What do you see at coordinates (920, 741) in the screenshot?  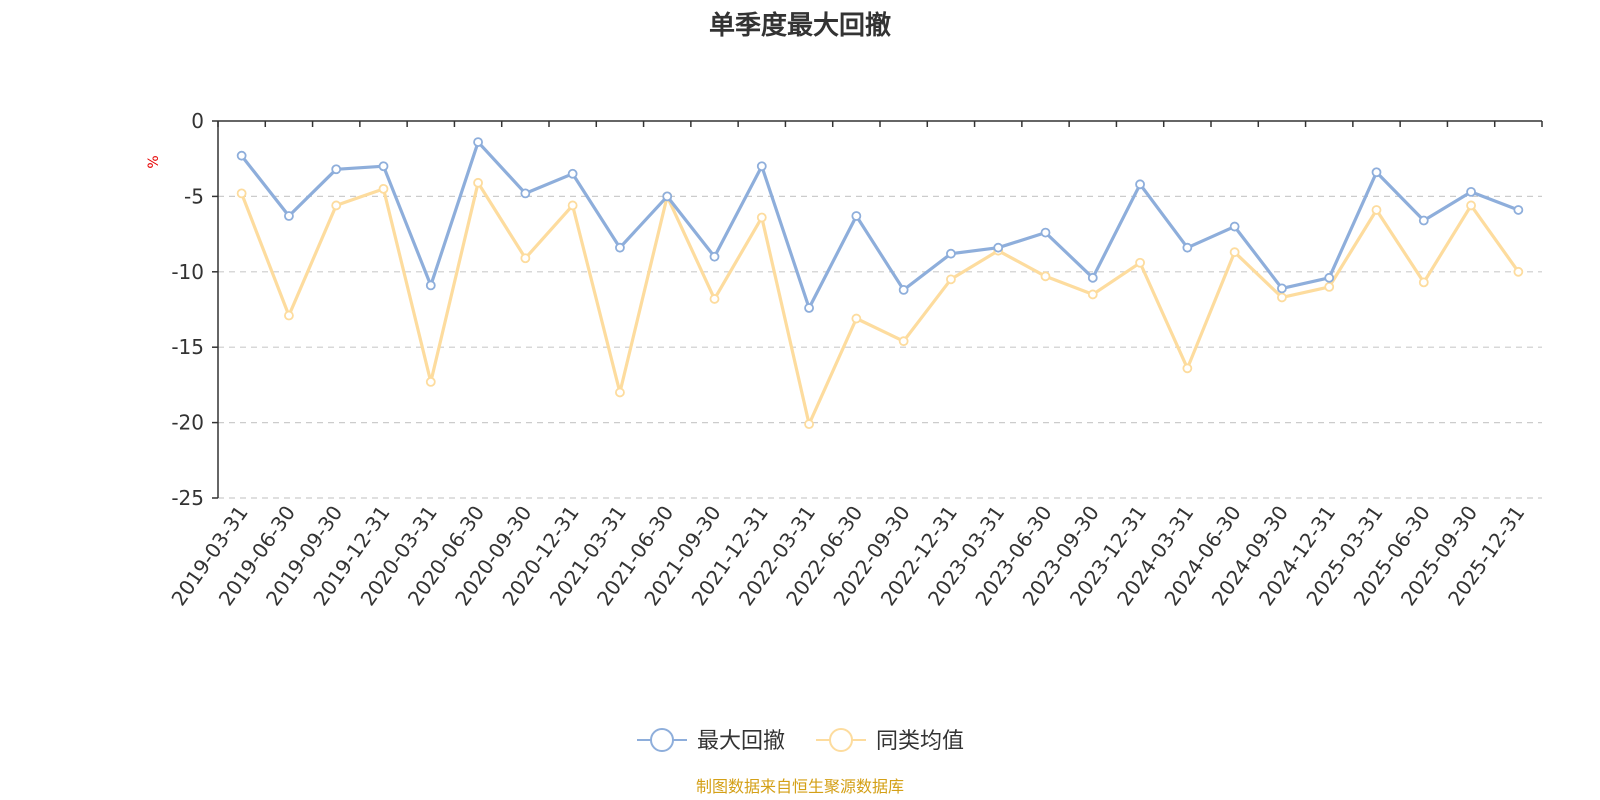 I see `legend-label-peer-average: 同类均值` at bounding box center [920, 741].